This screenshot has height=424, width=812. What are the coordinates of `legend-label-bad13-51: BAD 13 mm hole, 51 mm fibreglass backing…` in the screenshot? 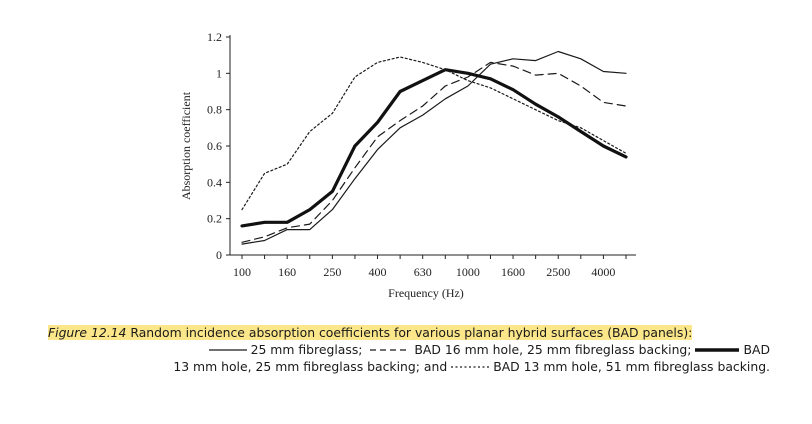 It's located at (631, 366).